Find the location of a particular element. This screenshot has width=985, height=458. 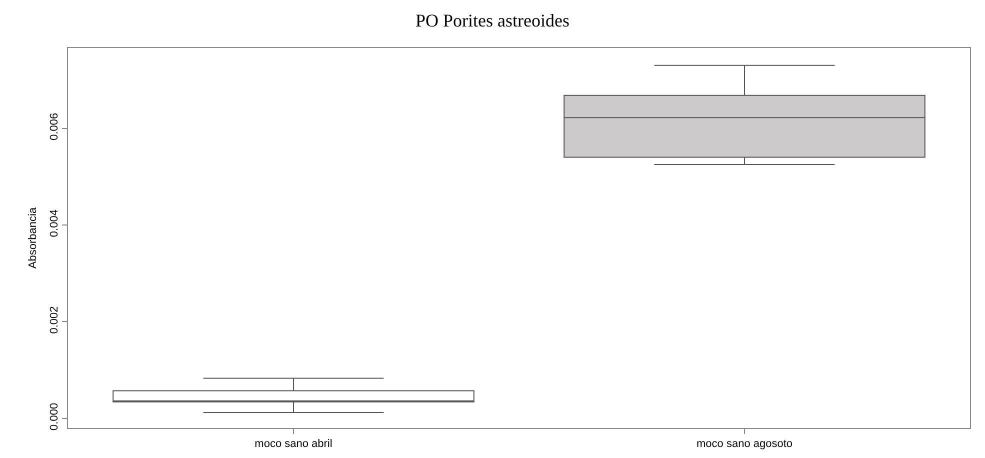

x-tick-label: moco sano abril is located at coordinates (293, 444).